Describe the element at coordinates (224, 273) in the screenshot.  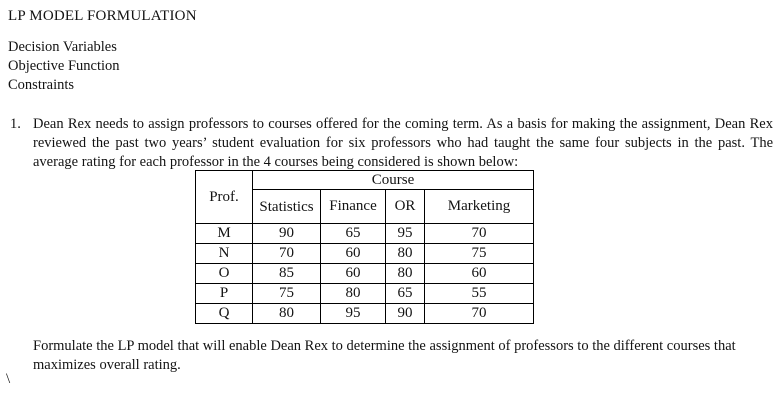
I see `prof-cell: O` at that location.